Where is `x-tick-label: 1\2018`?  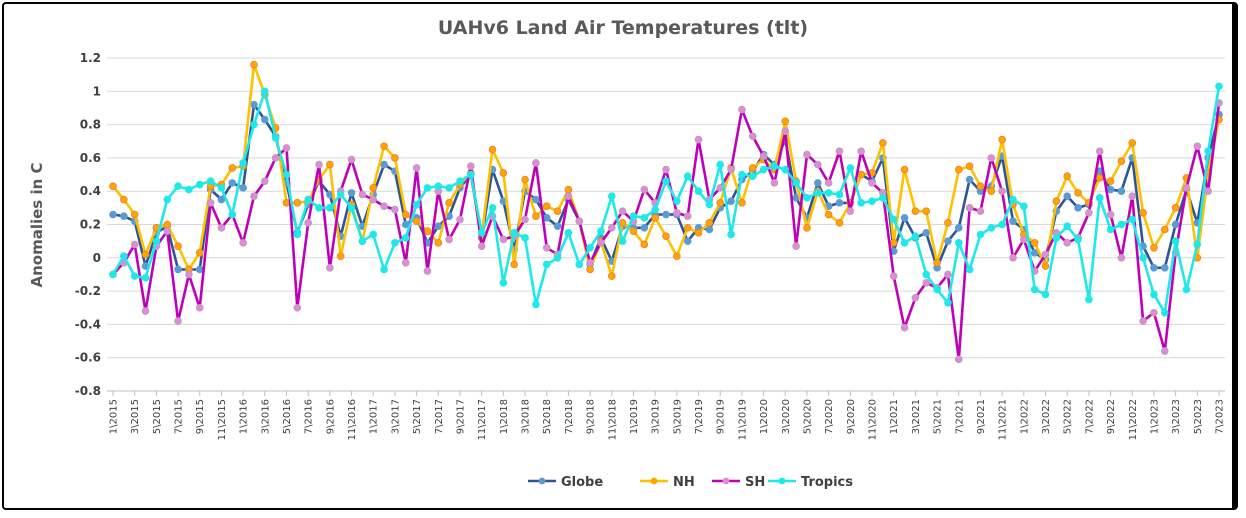
x-tick-label: 1\2018 is located at coordinates (504, 416).